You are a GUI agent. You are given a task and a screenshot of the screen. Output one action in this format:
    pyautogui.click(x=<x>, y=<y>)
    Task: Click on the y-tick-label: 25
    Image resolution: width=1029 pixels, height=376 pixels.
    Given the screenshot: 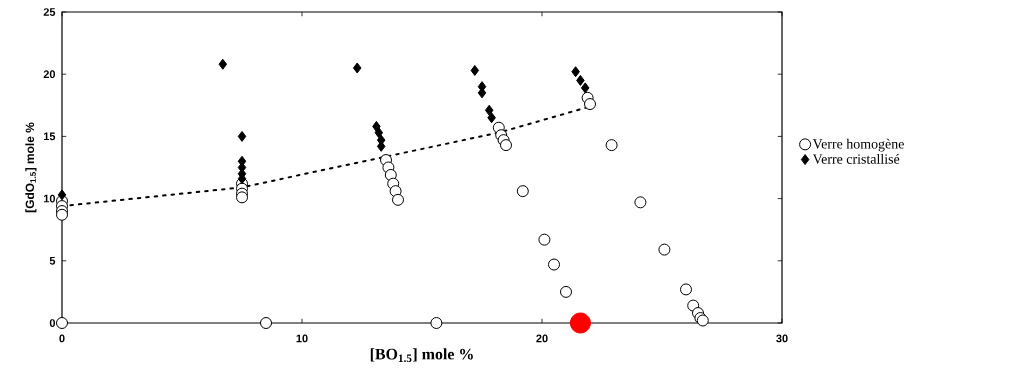 What is the action you would take?
    pyautogui.click(x=49, y=12)
    